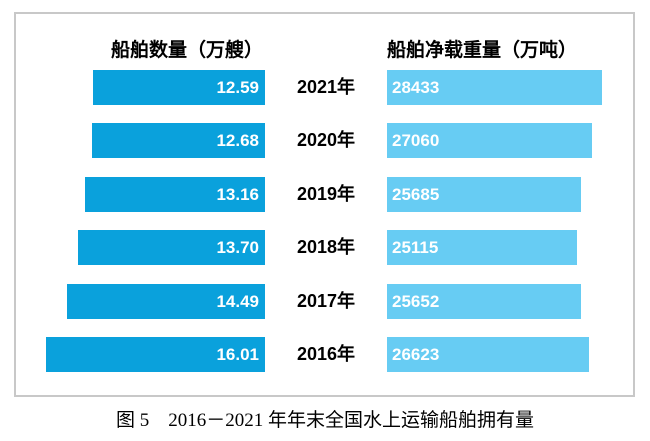 The image size is (650, 441). I want to click on chart-row: 14.49 2017年 25652, so click(325, 301).